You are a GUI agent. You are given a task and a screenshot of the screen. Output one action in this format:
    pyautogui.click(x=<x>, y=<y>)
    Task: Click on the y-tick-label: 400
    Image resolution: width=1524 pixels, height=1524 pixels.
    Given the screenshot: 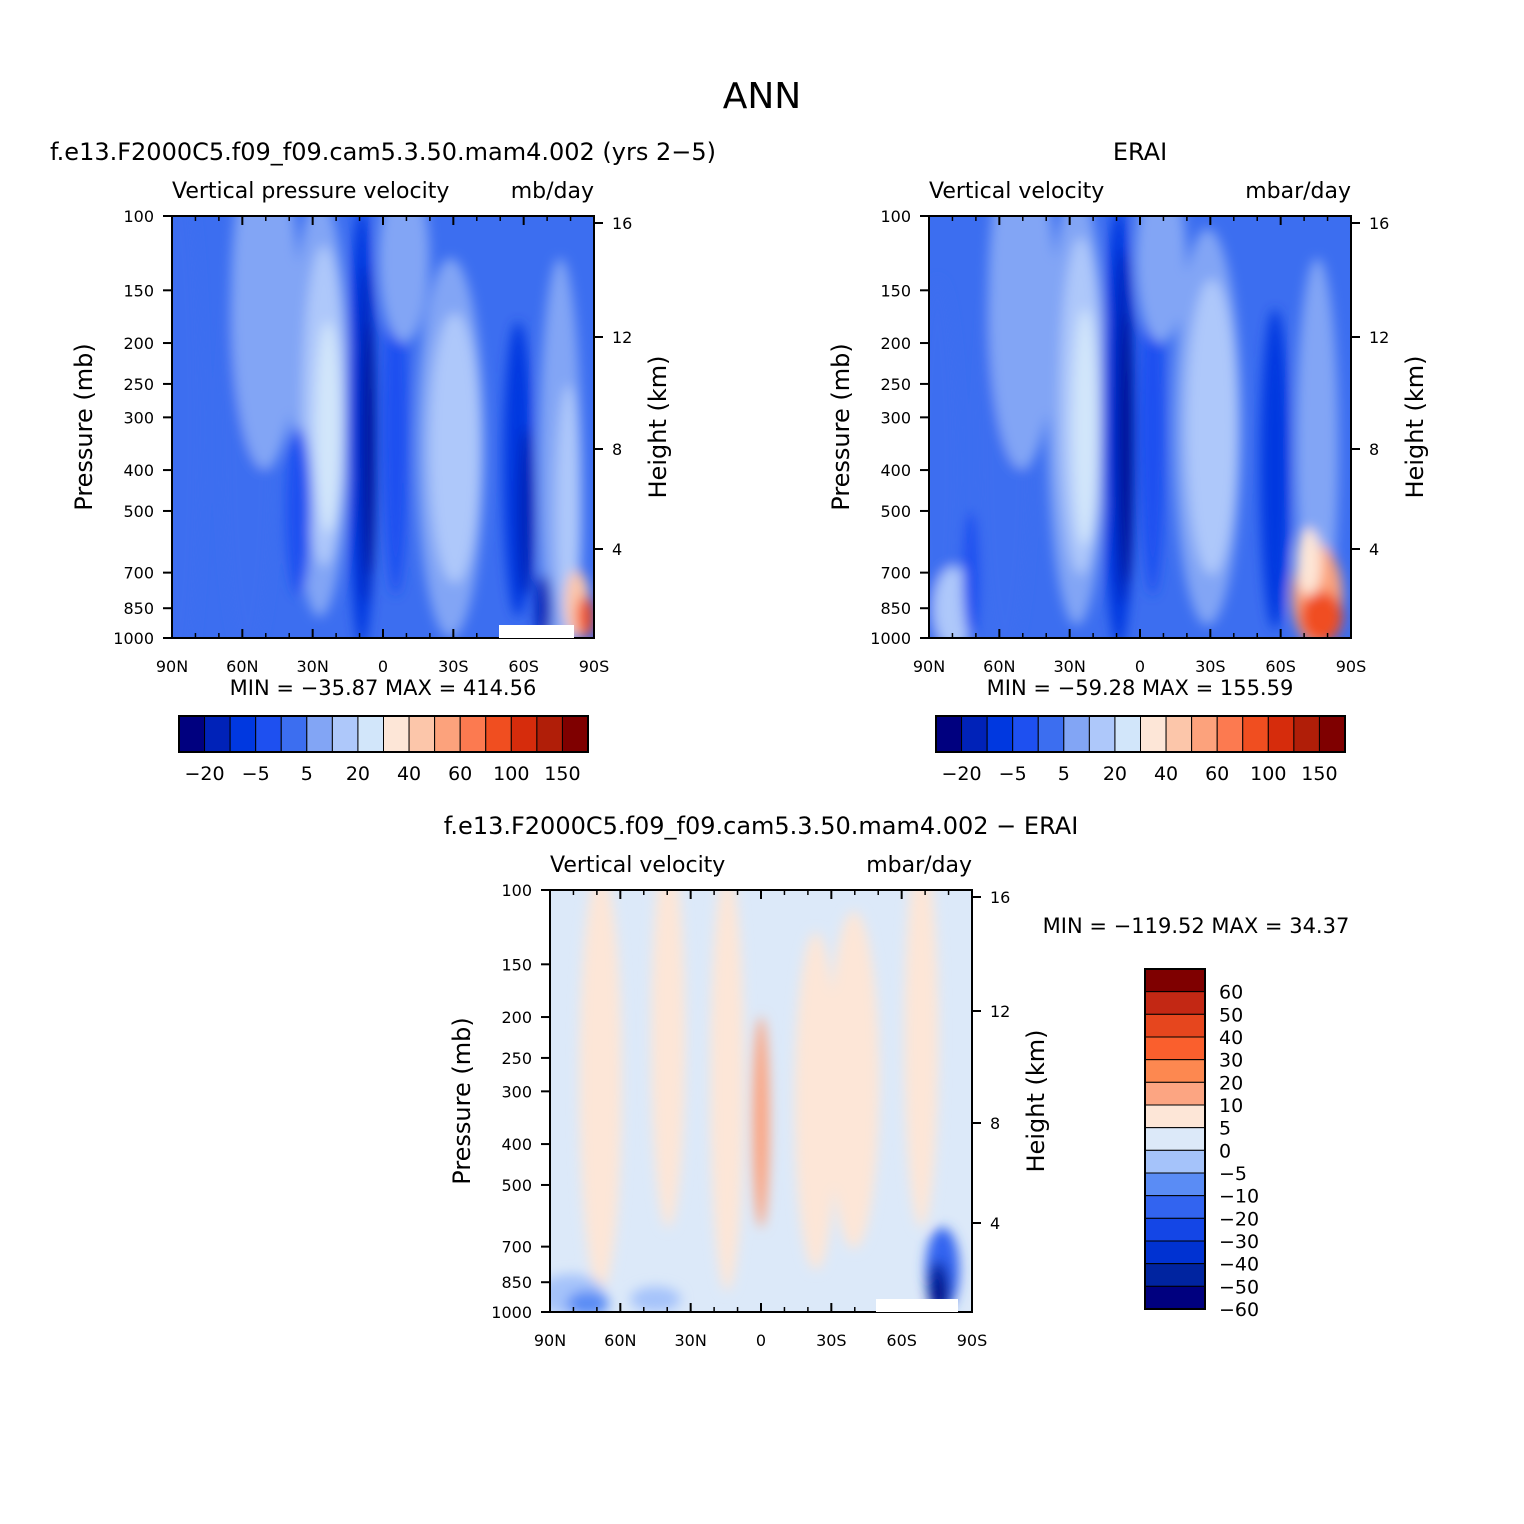 What is the action you would take?
    pyautogui.click(x=895, y=470)
    